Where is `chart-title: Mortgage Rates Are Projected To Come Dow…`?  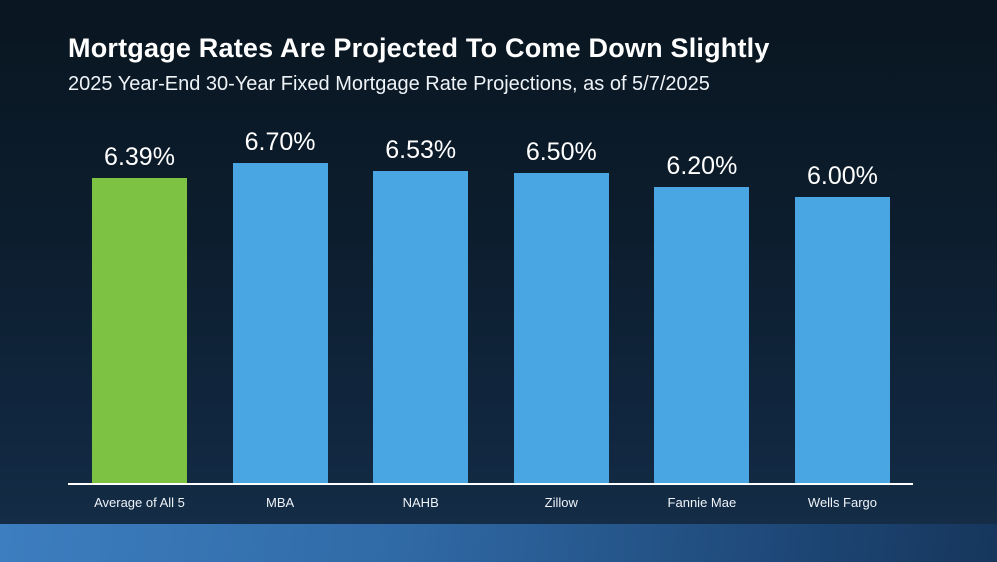 chart-title: Mortgage Rates Are Projected To Come Dow… is located at coordinates (419, 48).